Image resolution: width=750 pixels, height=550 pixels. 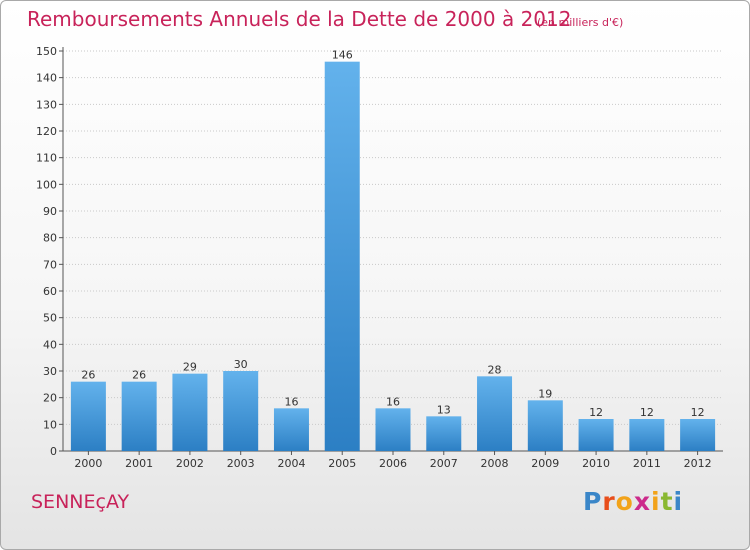 What do you see at coordinates (647, 463) in the screenshot?
I see `x-tick-label: 2011` at bounding box center [647, 463].